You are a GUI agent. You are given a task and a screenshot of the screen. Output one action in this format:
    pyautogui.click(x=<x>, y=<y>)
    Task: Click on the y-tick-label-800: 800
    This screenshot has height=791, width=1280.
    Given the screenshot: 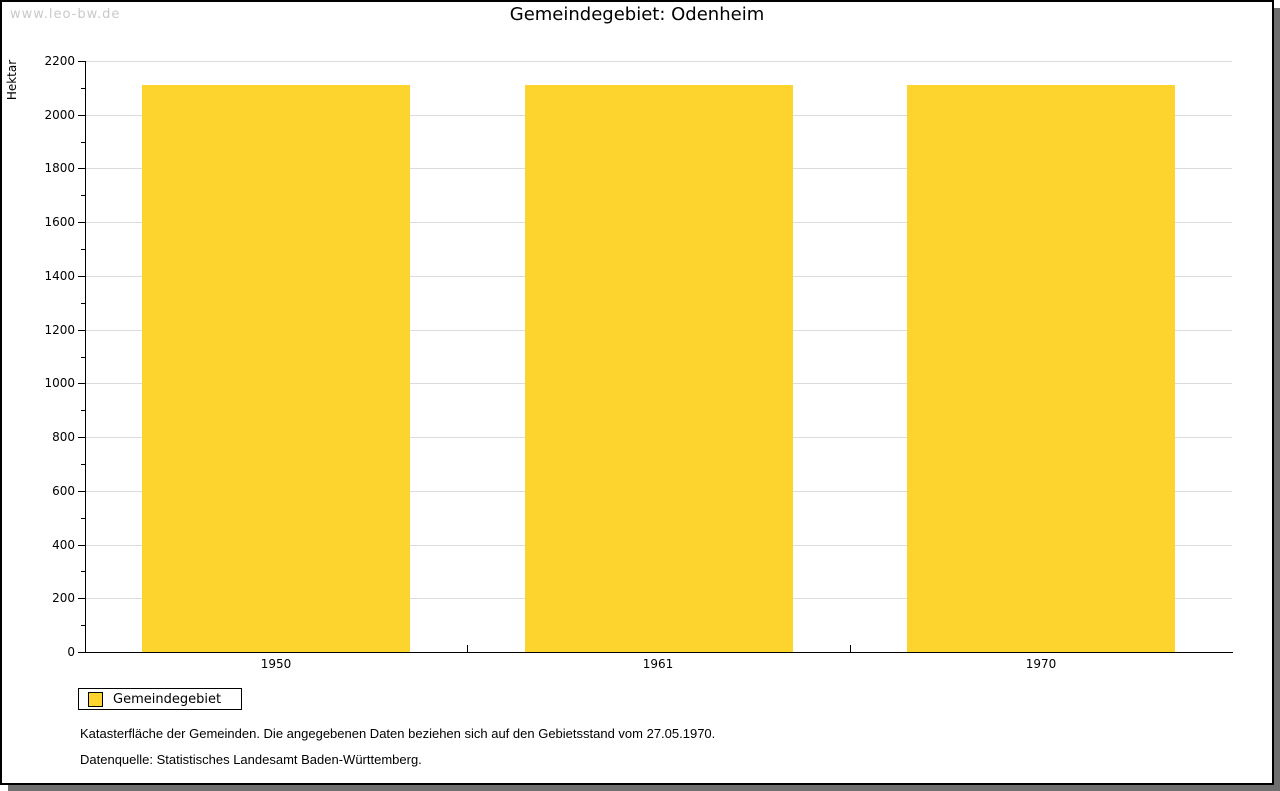 What is the action you would take?
    pyautogui.click(x=63, y=437)
    